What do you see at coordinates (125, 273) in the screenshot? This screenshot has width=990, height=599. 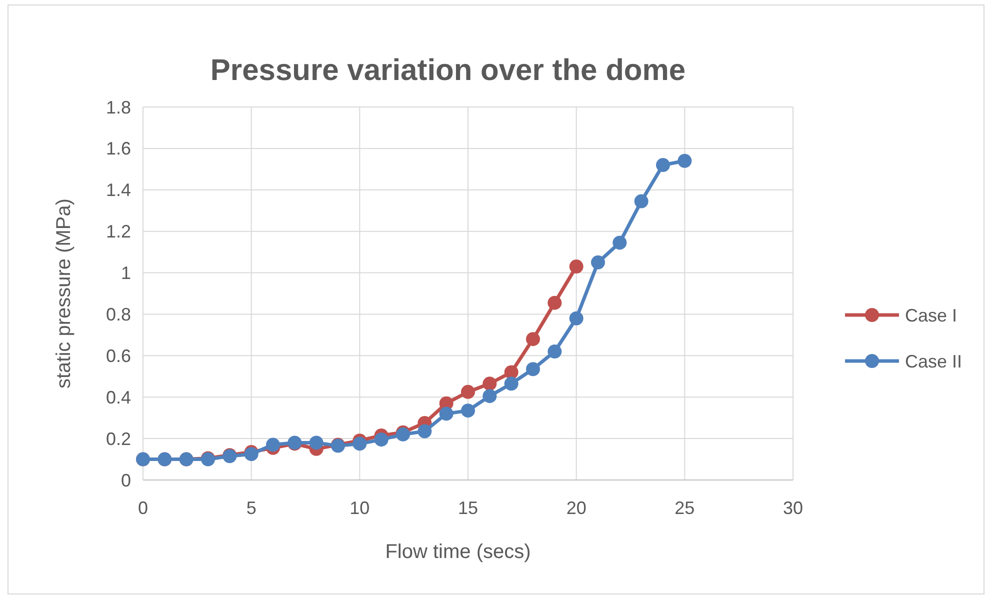 I see `y-tick-label: 1` at bounding box center [125, 273].